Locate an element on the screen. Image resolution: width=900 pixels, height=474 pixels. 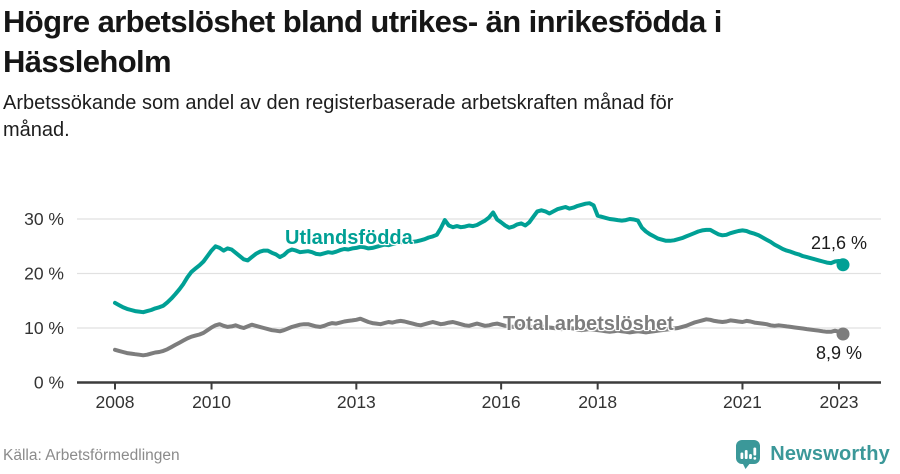
x-tick-label-2021: 2021 is located at coordinates (742, 402).